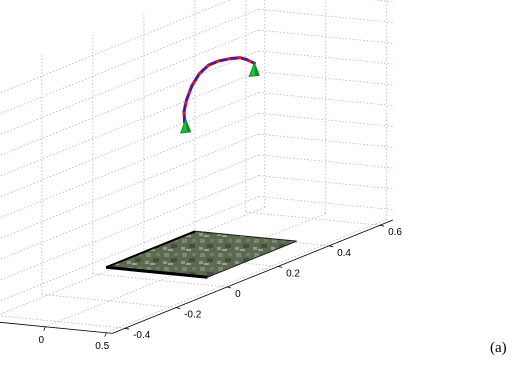 This screenshot has width=518, height=374. What do you see at coordinates (156, 272) in the screenshot?
I see `ground-edge-front` at bounding box center [156, 272].